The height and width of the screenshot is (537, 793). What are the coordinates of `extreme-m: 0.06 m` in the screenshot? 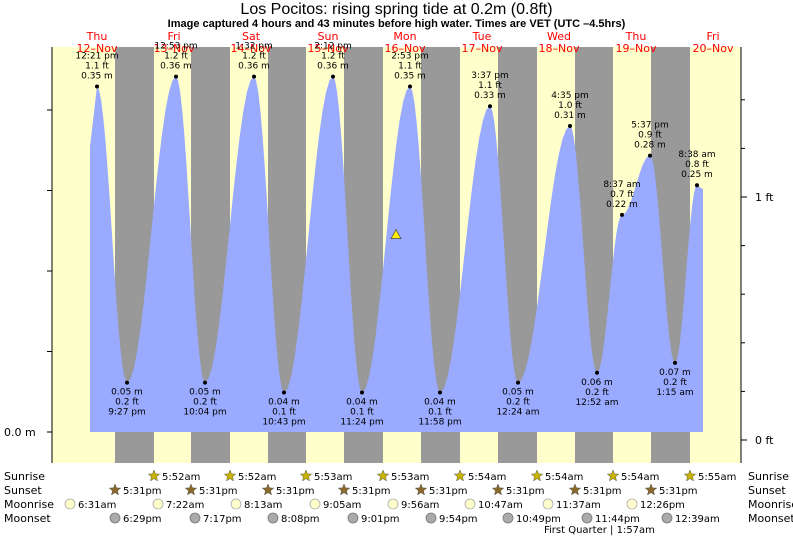 It's located at (597, 383).